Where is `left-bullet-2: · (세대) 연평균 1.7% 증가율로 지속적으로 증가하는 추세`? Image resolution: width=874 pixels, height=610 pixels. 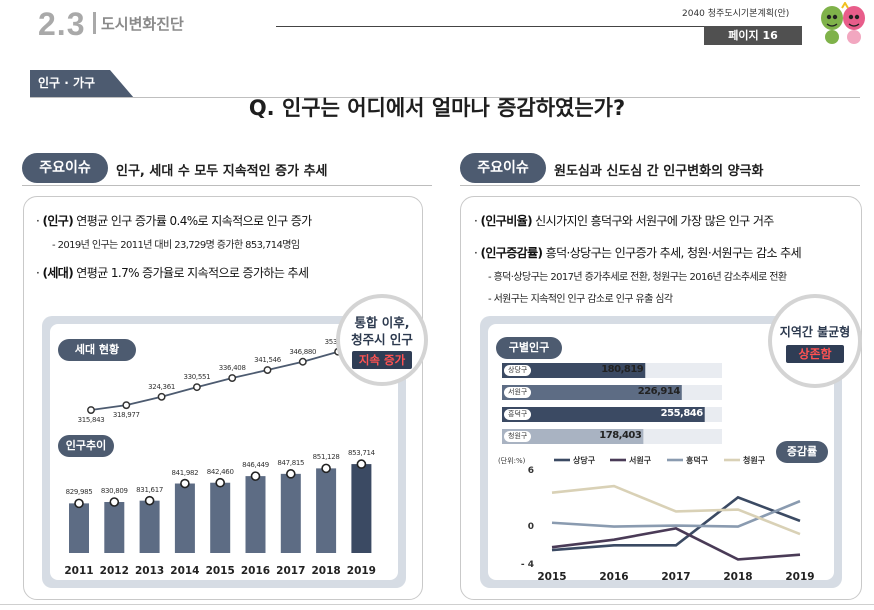 left-bullet-2: · (세대) 연평균 1.7% 증가율로 지속적으로 증가하는 추세 is located at coordinates (172, 273).